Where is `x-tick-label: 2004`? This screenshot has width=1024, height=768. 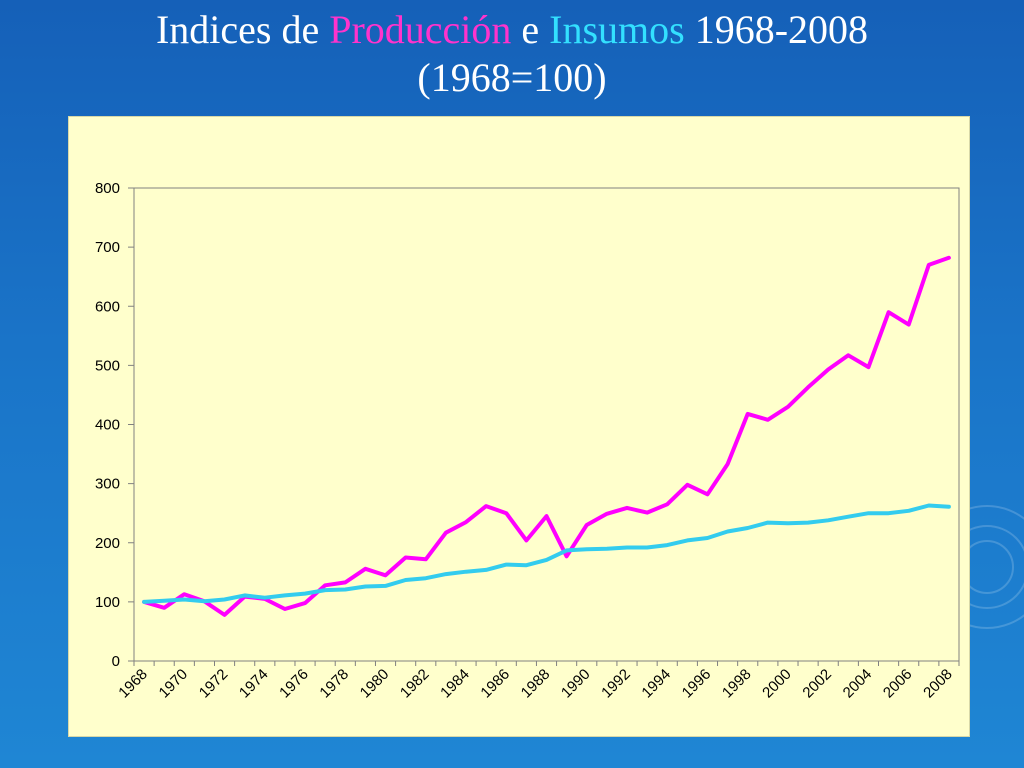 x-tick-label: 2004 is located at coordinates (858, 684).